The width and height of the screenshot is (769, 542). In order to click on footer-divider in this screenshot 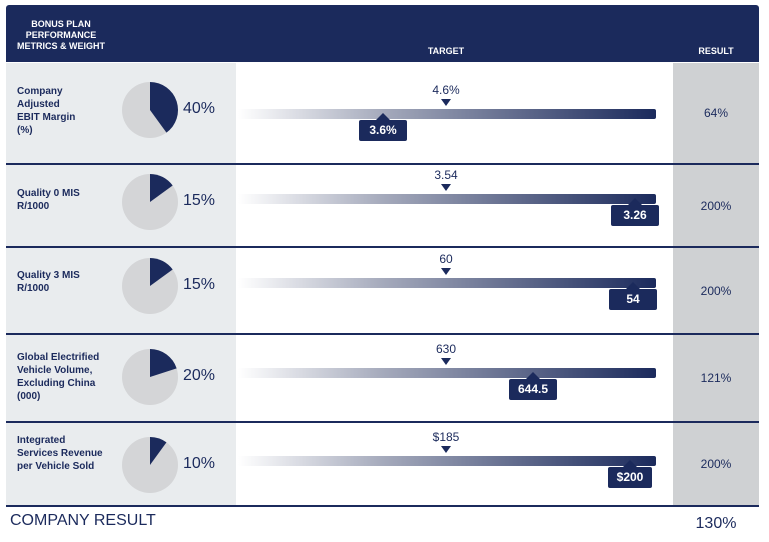, I will do `click(382, 506)`.